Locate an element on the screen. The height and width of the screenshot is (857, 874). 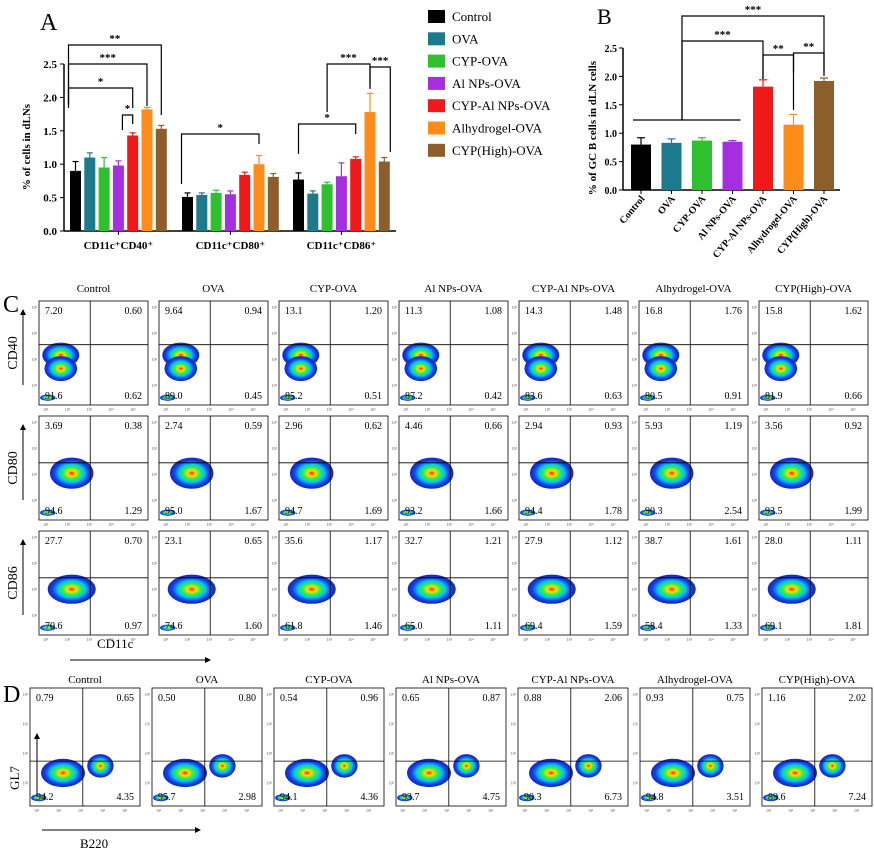
quadrant-value-ll: 83.6 is located at coordinates (534, 396).